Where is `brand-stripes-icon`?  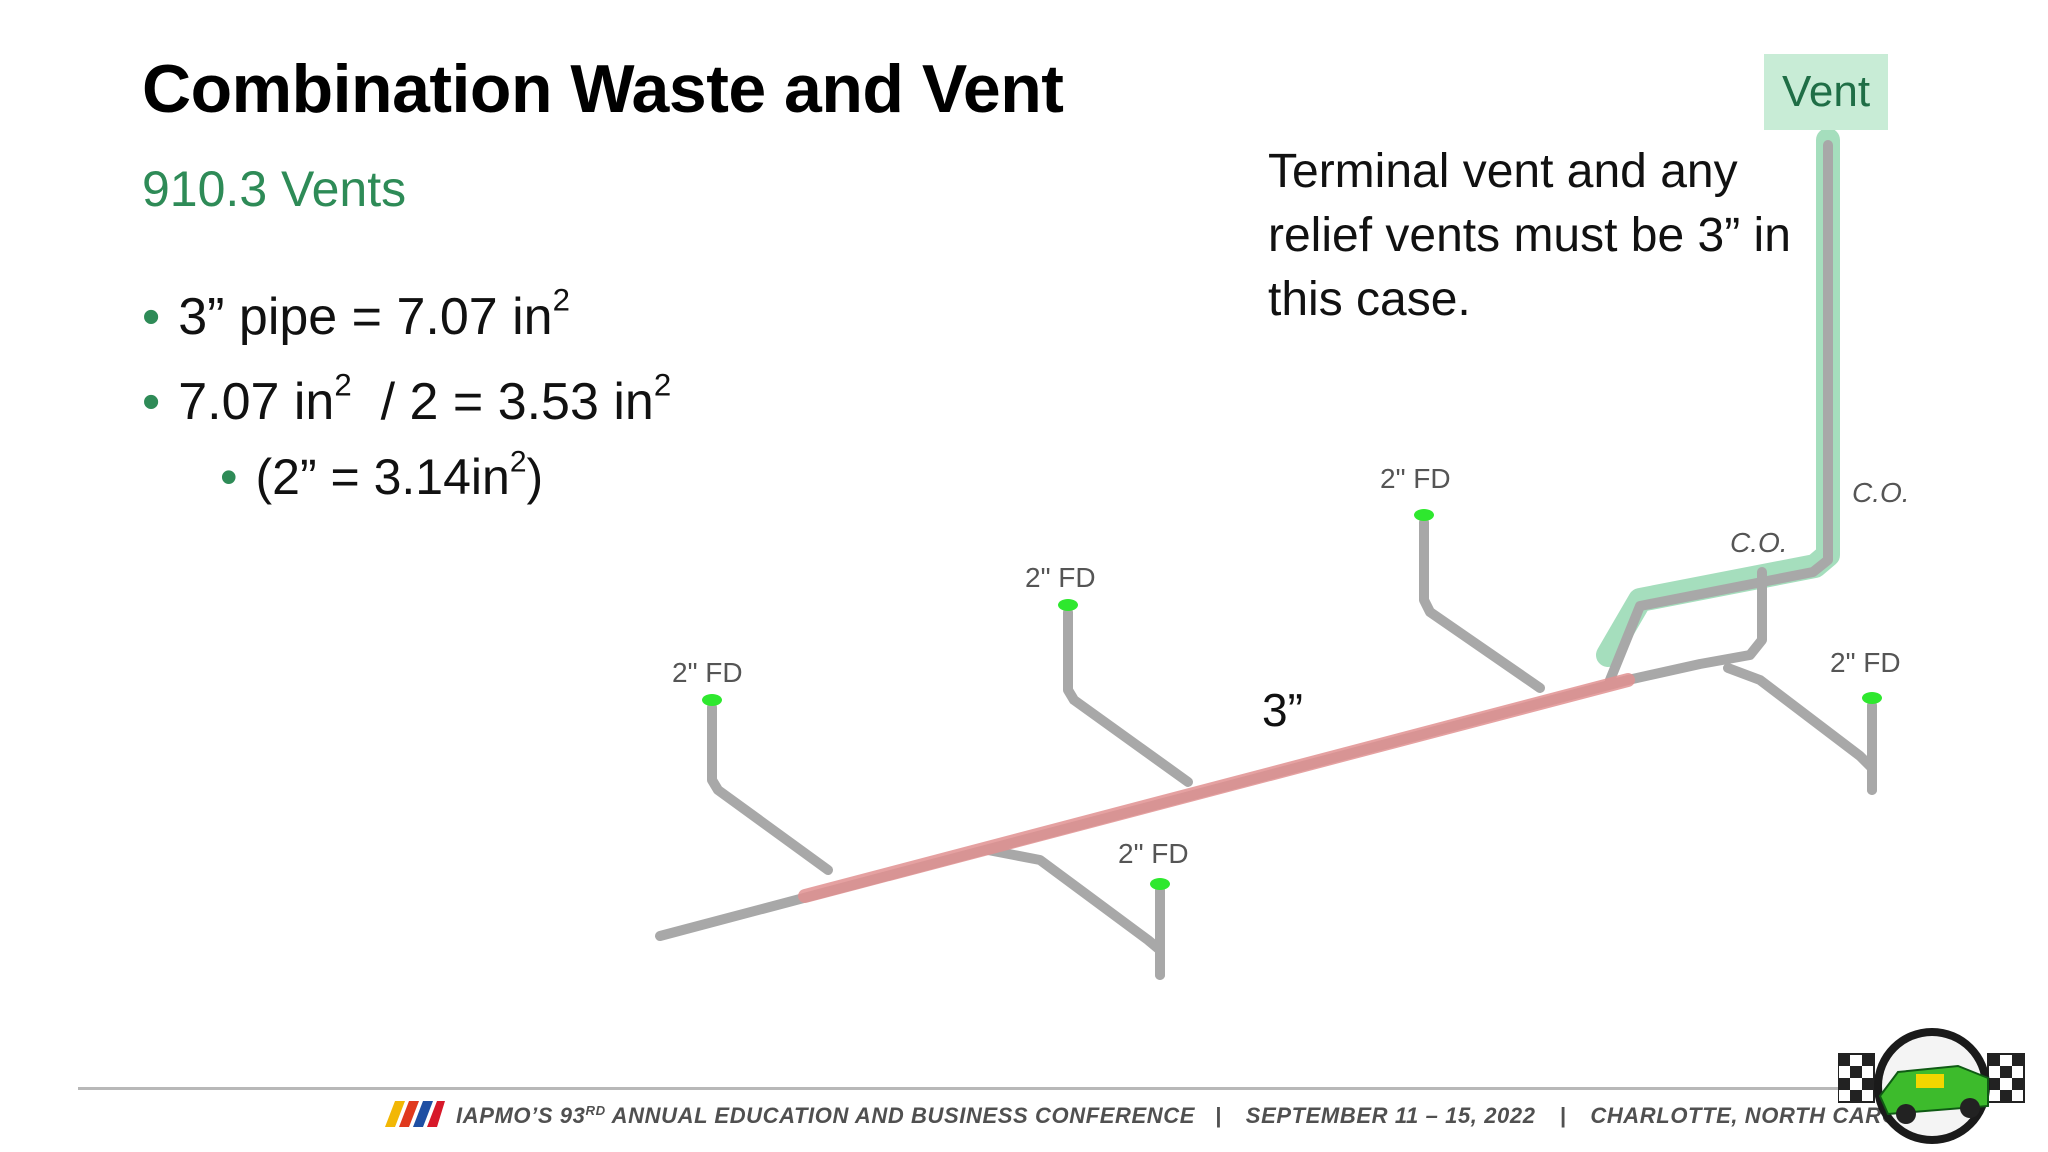
brand-stripes-icon is located at coordinates (415, 1114).